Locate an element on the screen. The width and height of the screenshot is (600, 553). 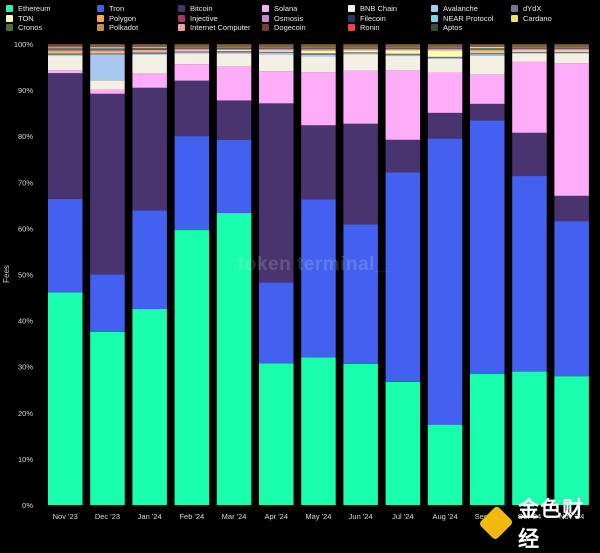
y-tick-label: 20% is located at coordinates (25, 413).